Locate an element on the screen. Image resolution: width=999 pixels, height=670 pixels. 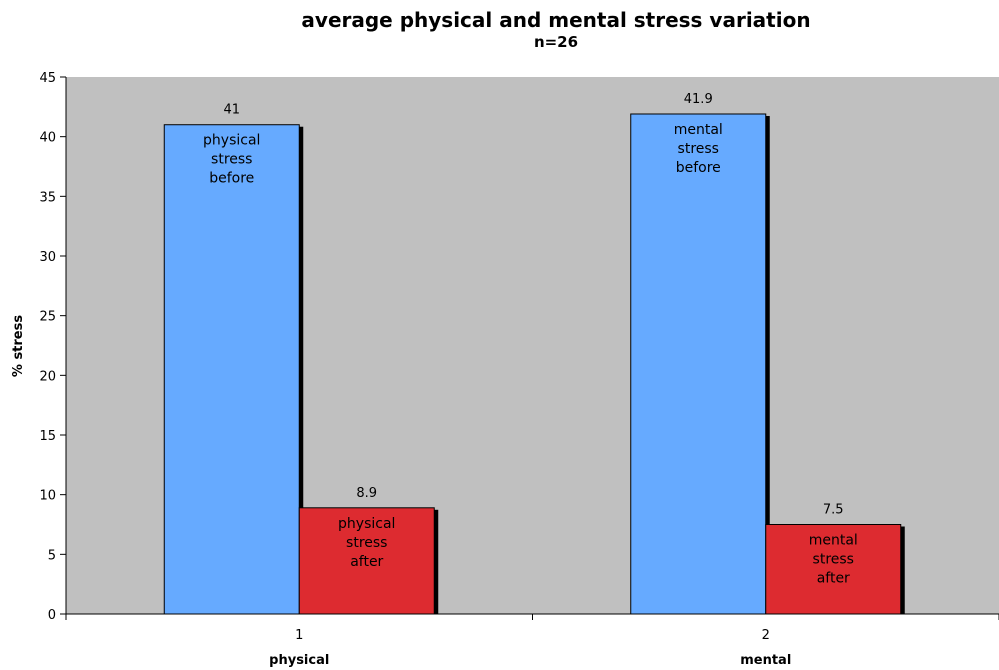
y-tick-label: 5 is located at coordinates (52, 555).